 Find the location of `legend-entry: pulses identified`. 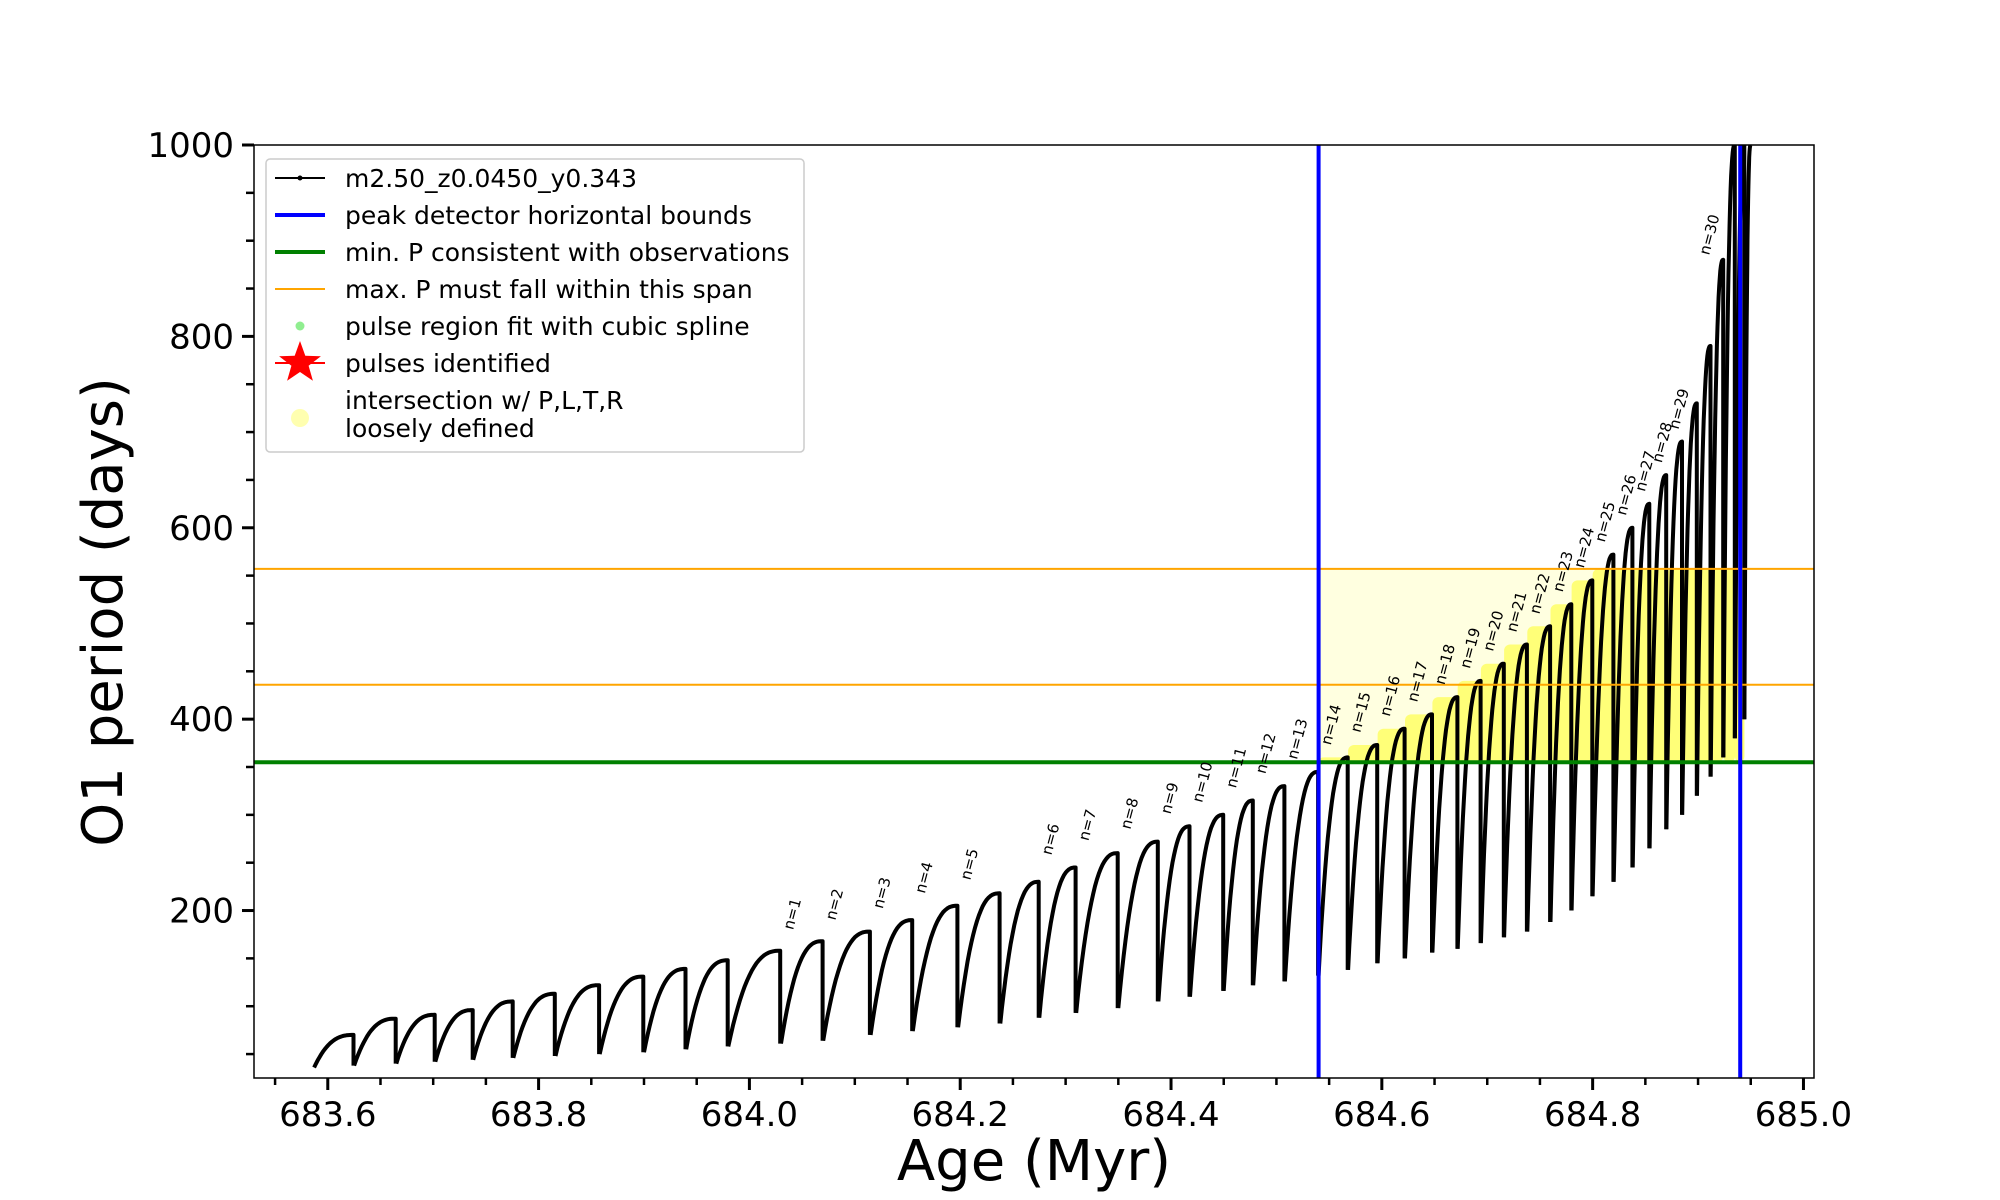

legend-entry: pulses identified is located at coordinates (413, 361).